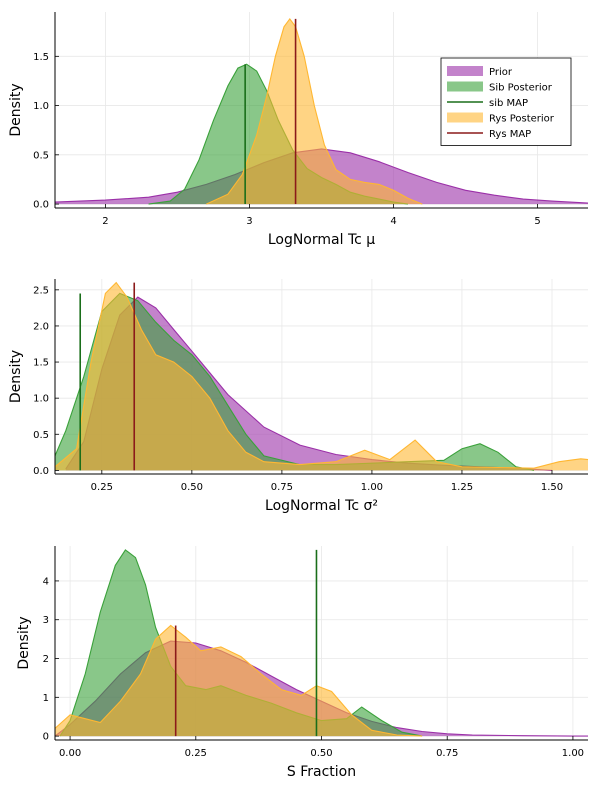  I want to click on legend-swatch-rys-posterior, so click(465, 117).